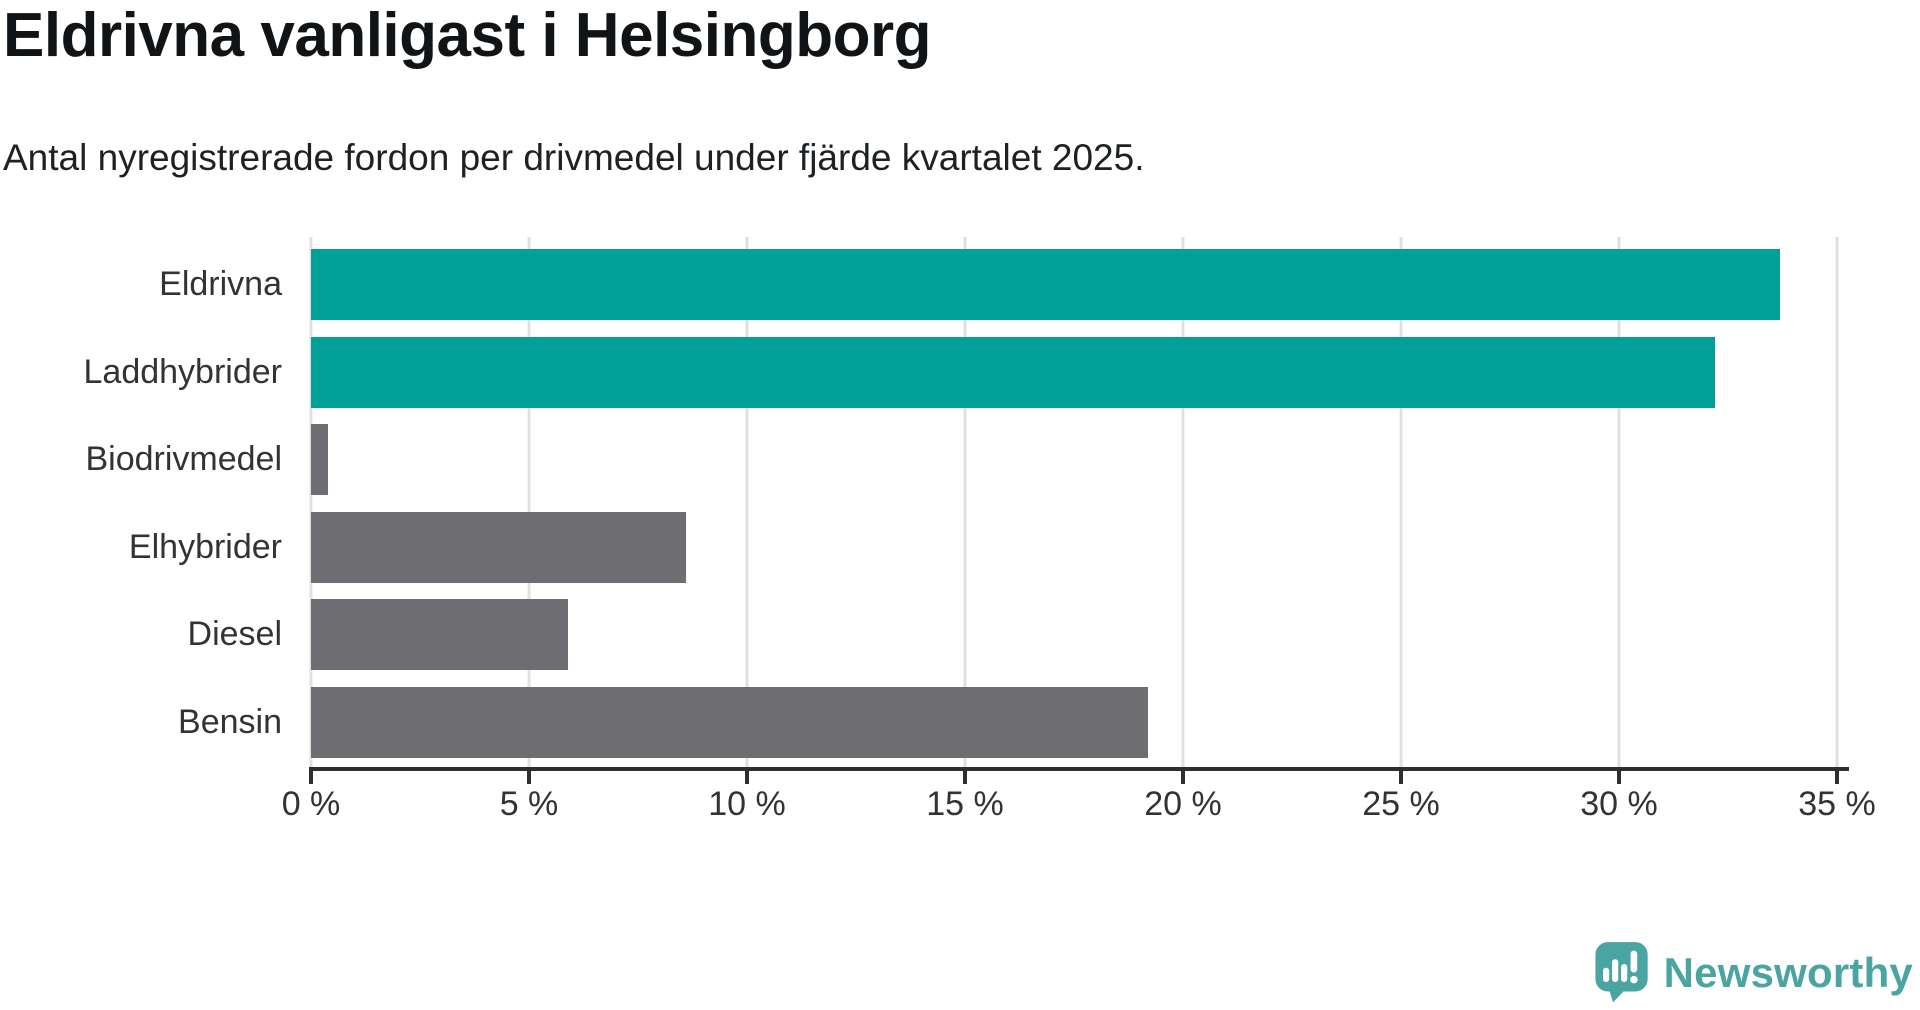  I want to click on bar-row-laddhybrider, so click(1074, 372).